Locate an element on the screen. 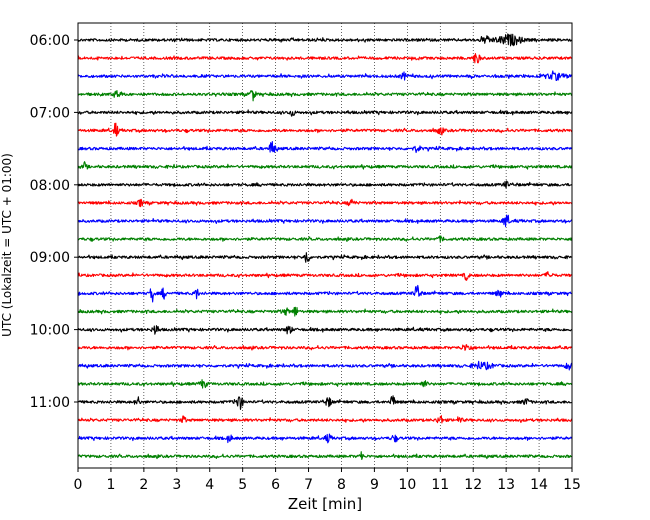 The width and height of the screenshot is (650, 520). y-tick-label: 07:00 is located at coordinates (50, 113).